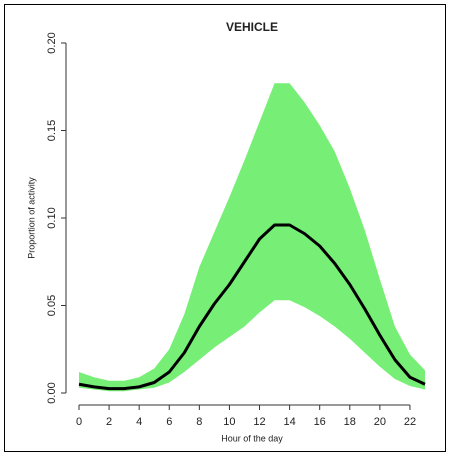 This screenshot has width=450, height=456. Describe the element at coordinates (109, 422) in the screenshot. I see `x-tick-label: 2` at that location.